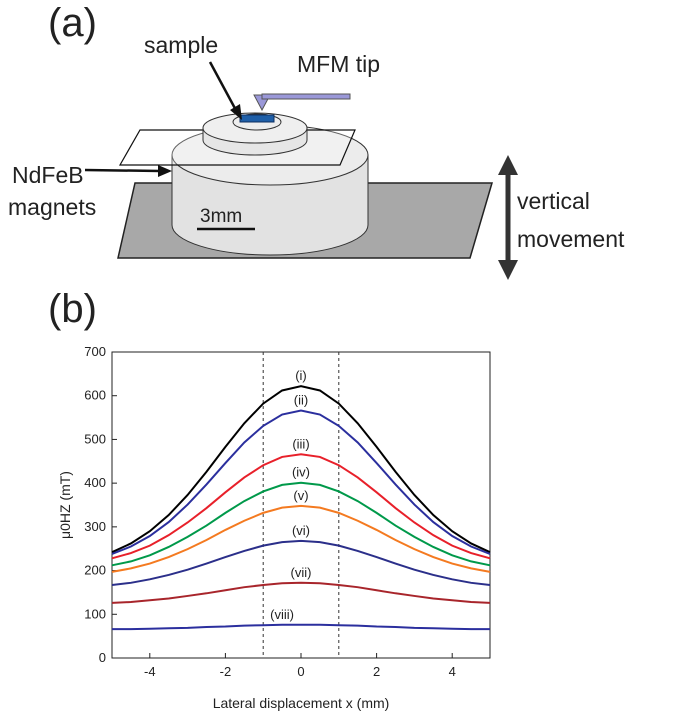  I want to click on label: MFM tip, so click(338, 64).